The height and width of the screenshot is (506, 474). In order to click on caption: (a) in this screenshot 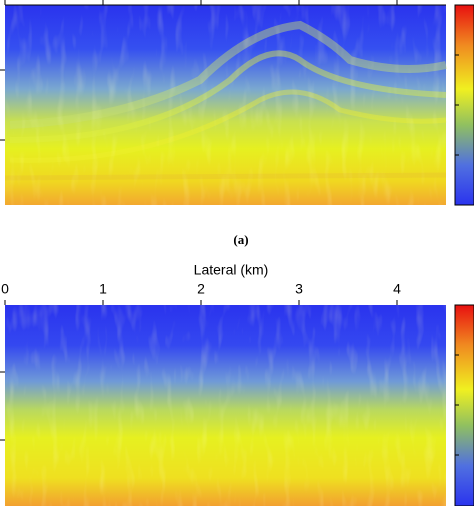, I will do `click(240, 239)`.